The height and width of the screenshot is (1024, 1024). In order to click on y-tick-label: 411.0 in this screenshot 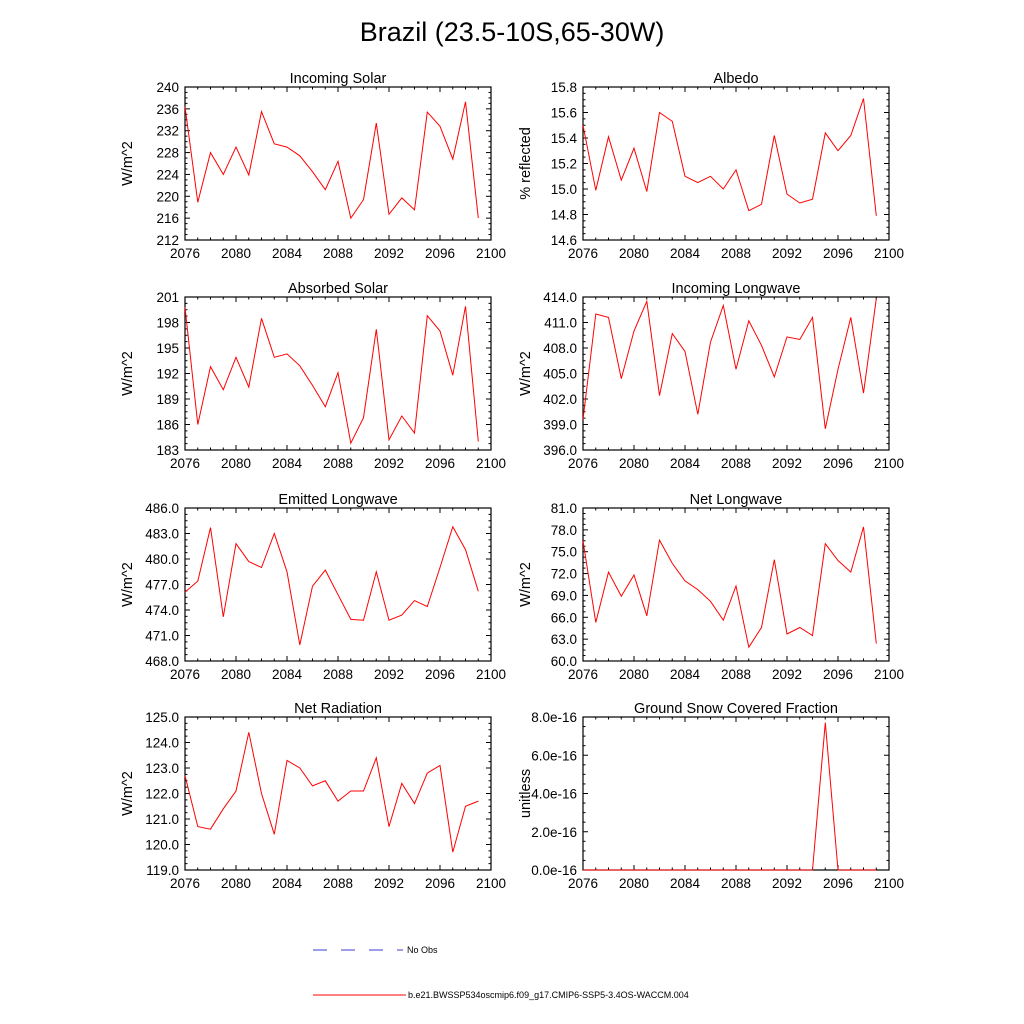, I will do `click(560, 323)`.